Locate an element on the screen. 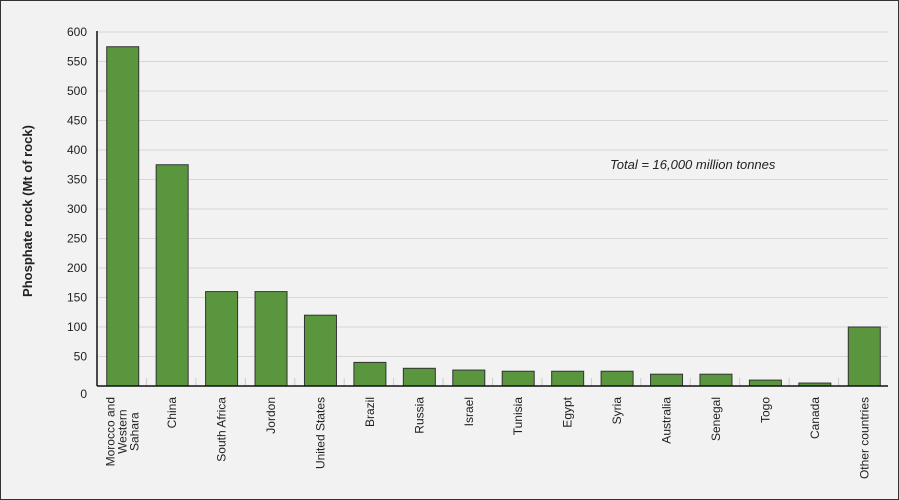 The width and height of the screenshot is (899, 500). y-tick-label: 300 is located at coordinates (77, 209).